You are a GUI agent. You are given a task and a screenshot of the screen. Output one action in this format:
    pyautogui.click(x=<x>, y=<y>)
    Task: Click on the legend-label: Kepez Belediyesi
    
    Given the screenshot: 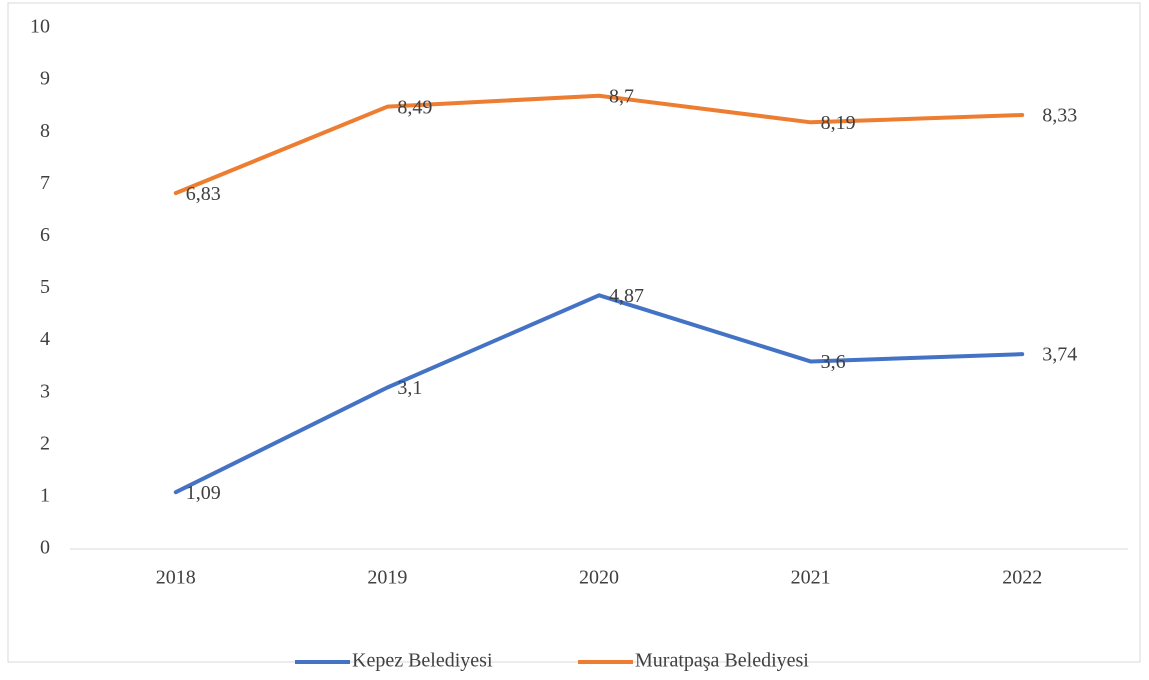 What is the action you would take?
    pyautogui.click(x=422, y=661)
    